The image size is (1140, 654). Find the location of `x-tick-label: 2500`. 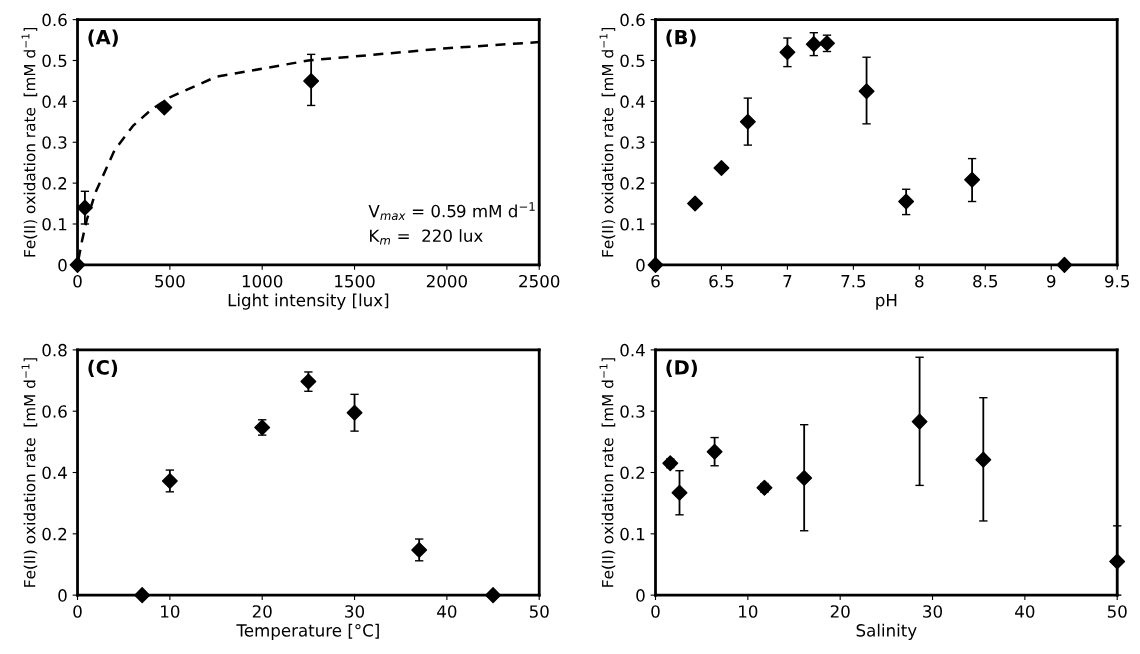

x-tick-label: 2500 is located at coordinates (539, 281).